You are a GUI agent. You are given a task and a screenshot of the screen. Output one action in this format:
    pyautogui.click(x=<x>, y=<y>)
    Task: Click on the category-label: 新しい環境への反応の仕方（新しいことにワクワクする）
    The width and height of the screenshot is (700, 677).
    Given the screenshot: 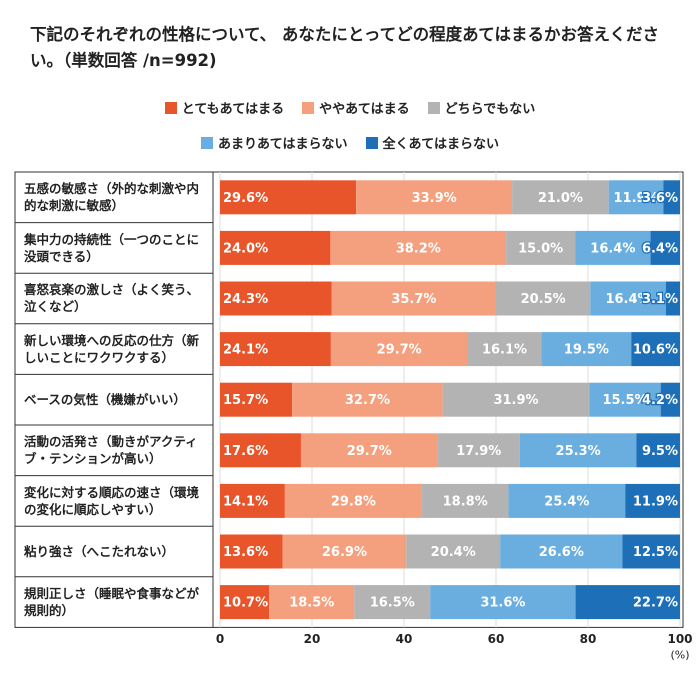 What is the action you would take?
    pyautogui.click(x=112, y=349)
    